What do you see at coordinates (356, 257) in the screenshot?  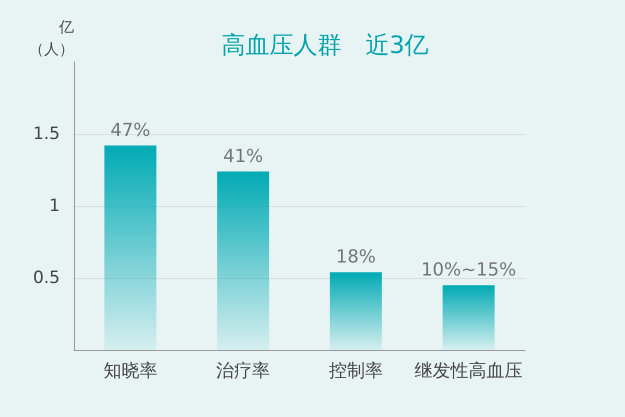 I see `annotation: 18%` at bounding box center [356, 257].